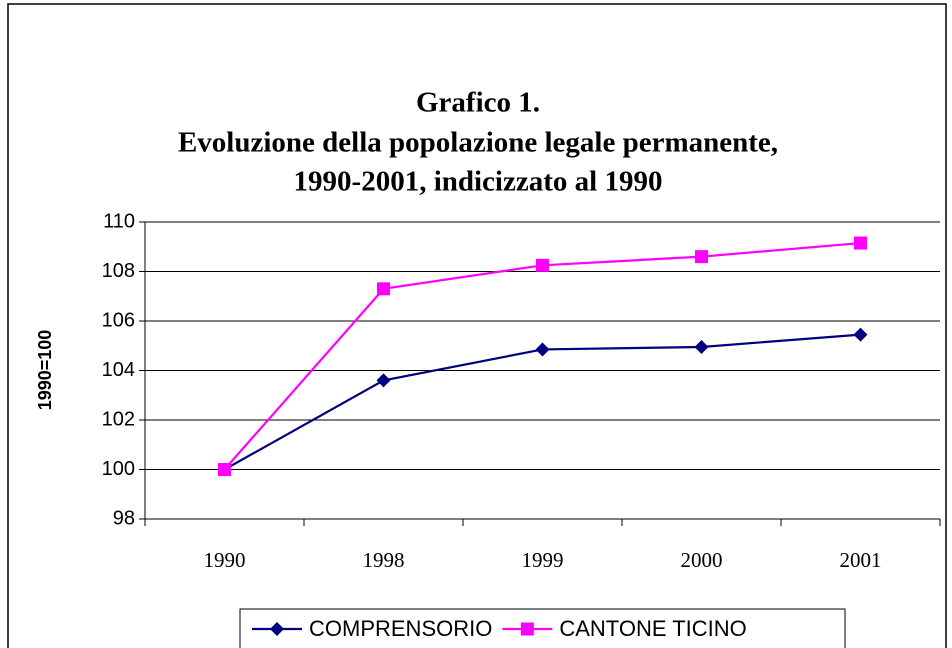 The width and height of the screenshot is (952, 648). I want to click on legend-label: CANTONE TICINO, so click(652, 628).